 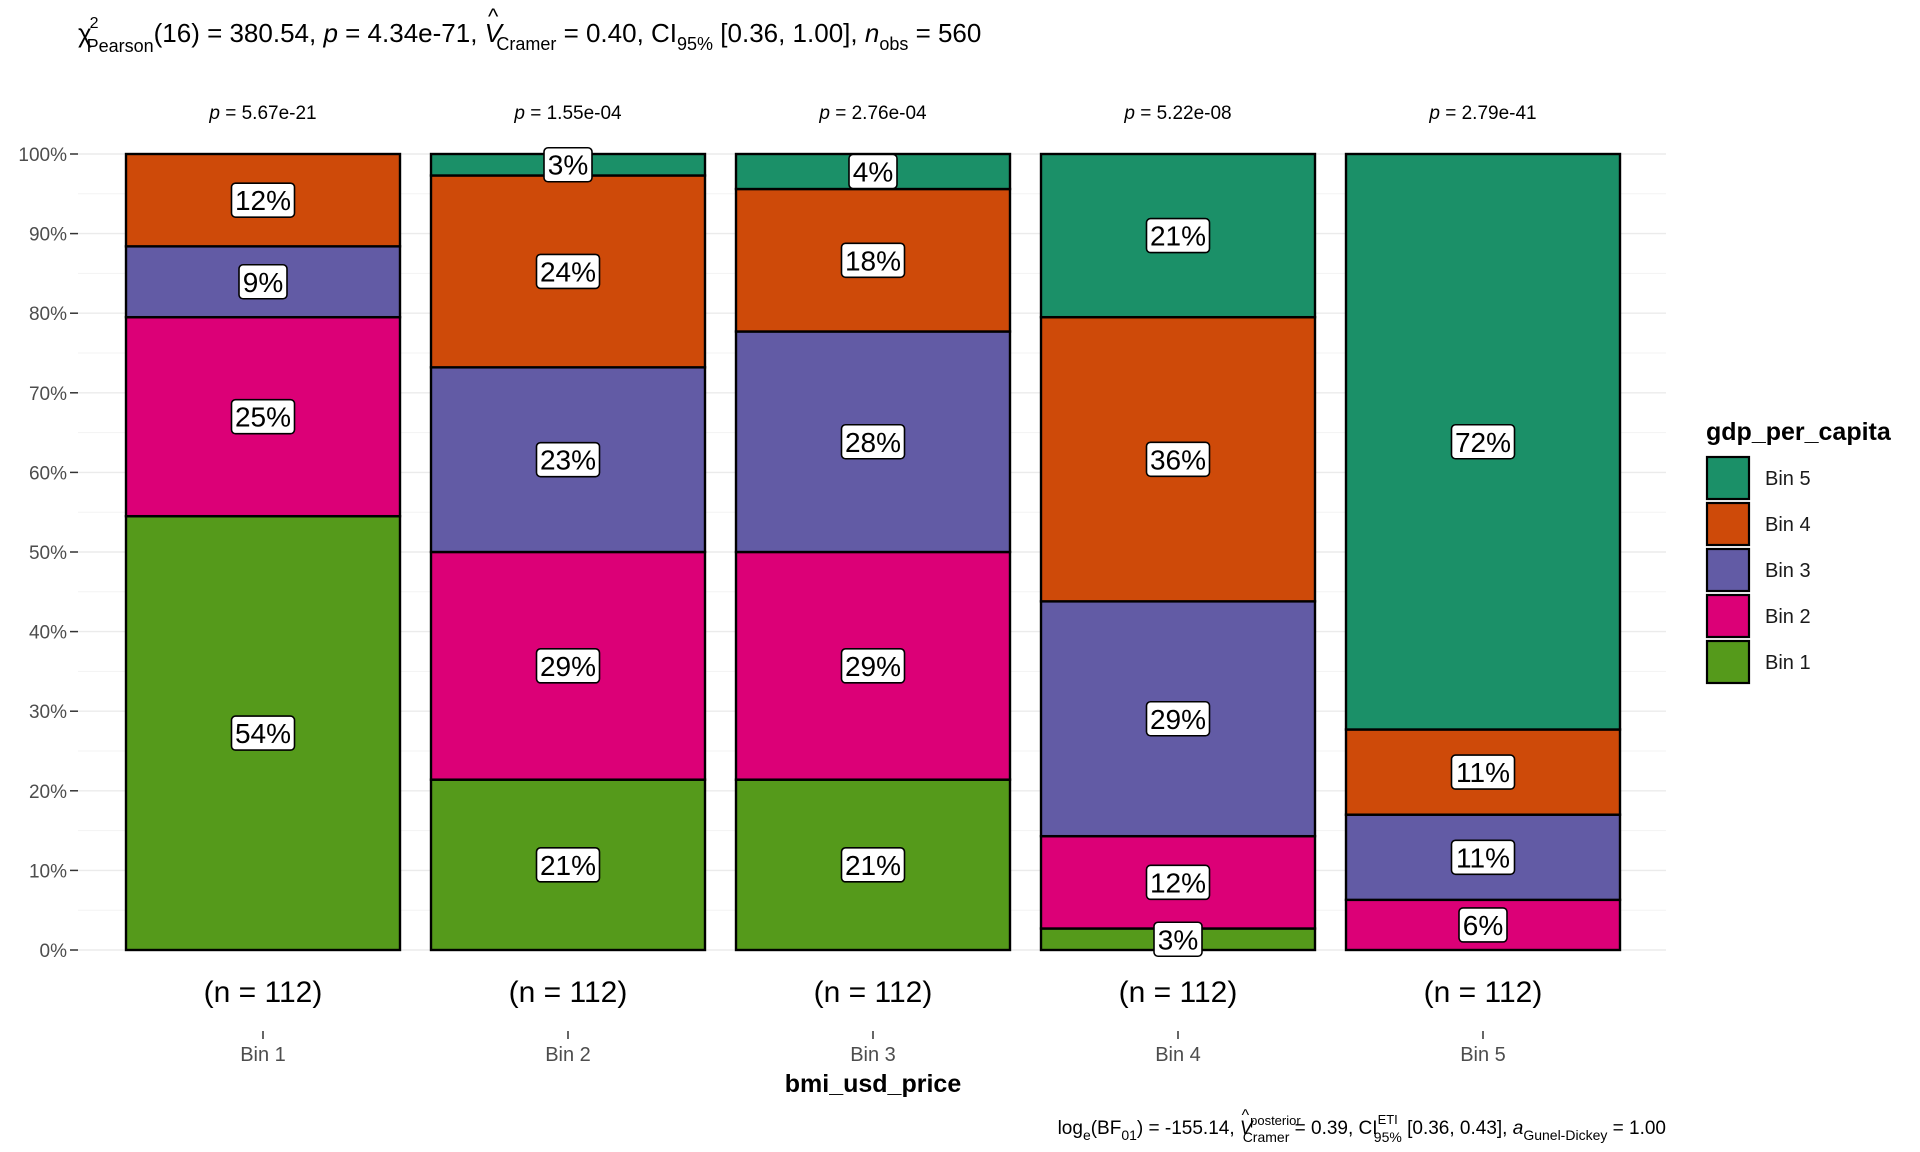 What do you see at coordinates (1070, 1128) in the screenshot?
I see `caption-log: log` at bounding box center [1070, 1128].